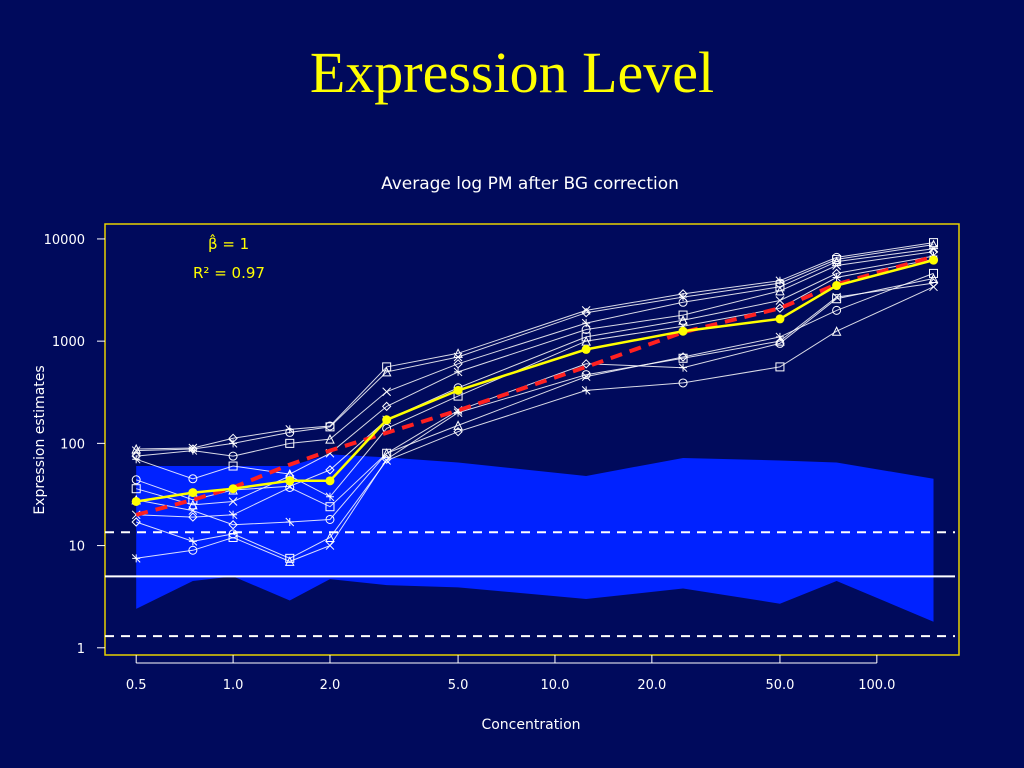 The width and height of the screenshot is (1024, 768). Describe the element at coordinates (76, 547) in the screenshot. I see `y-tick-label-1: 10` at that location.